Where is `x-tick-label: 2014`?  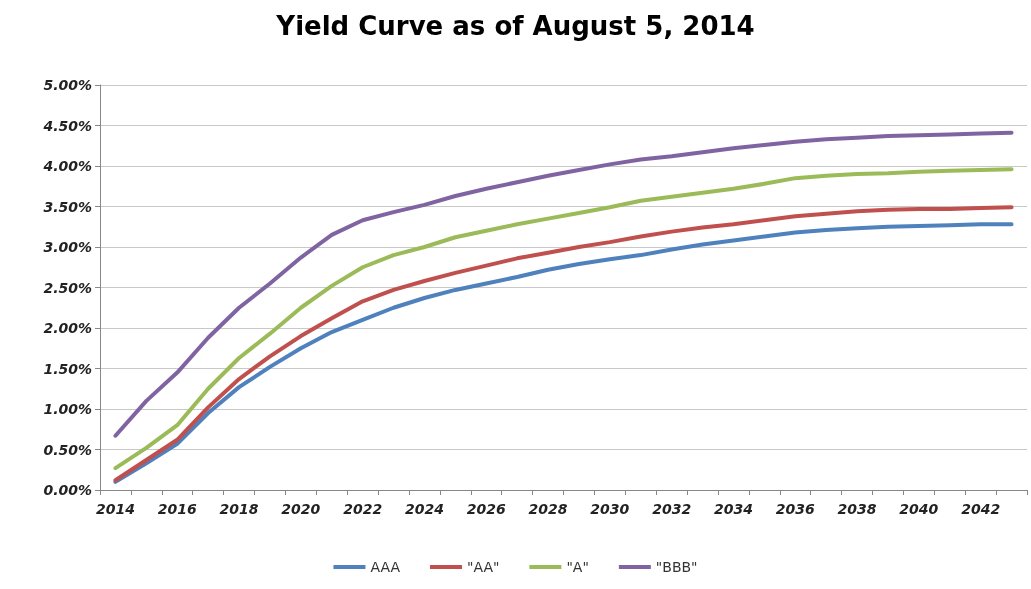 x-tick-label: 2014 is located at coordinates (115, 509).